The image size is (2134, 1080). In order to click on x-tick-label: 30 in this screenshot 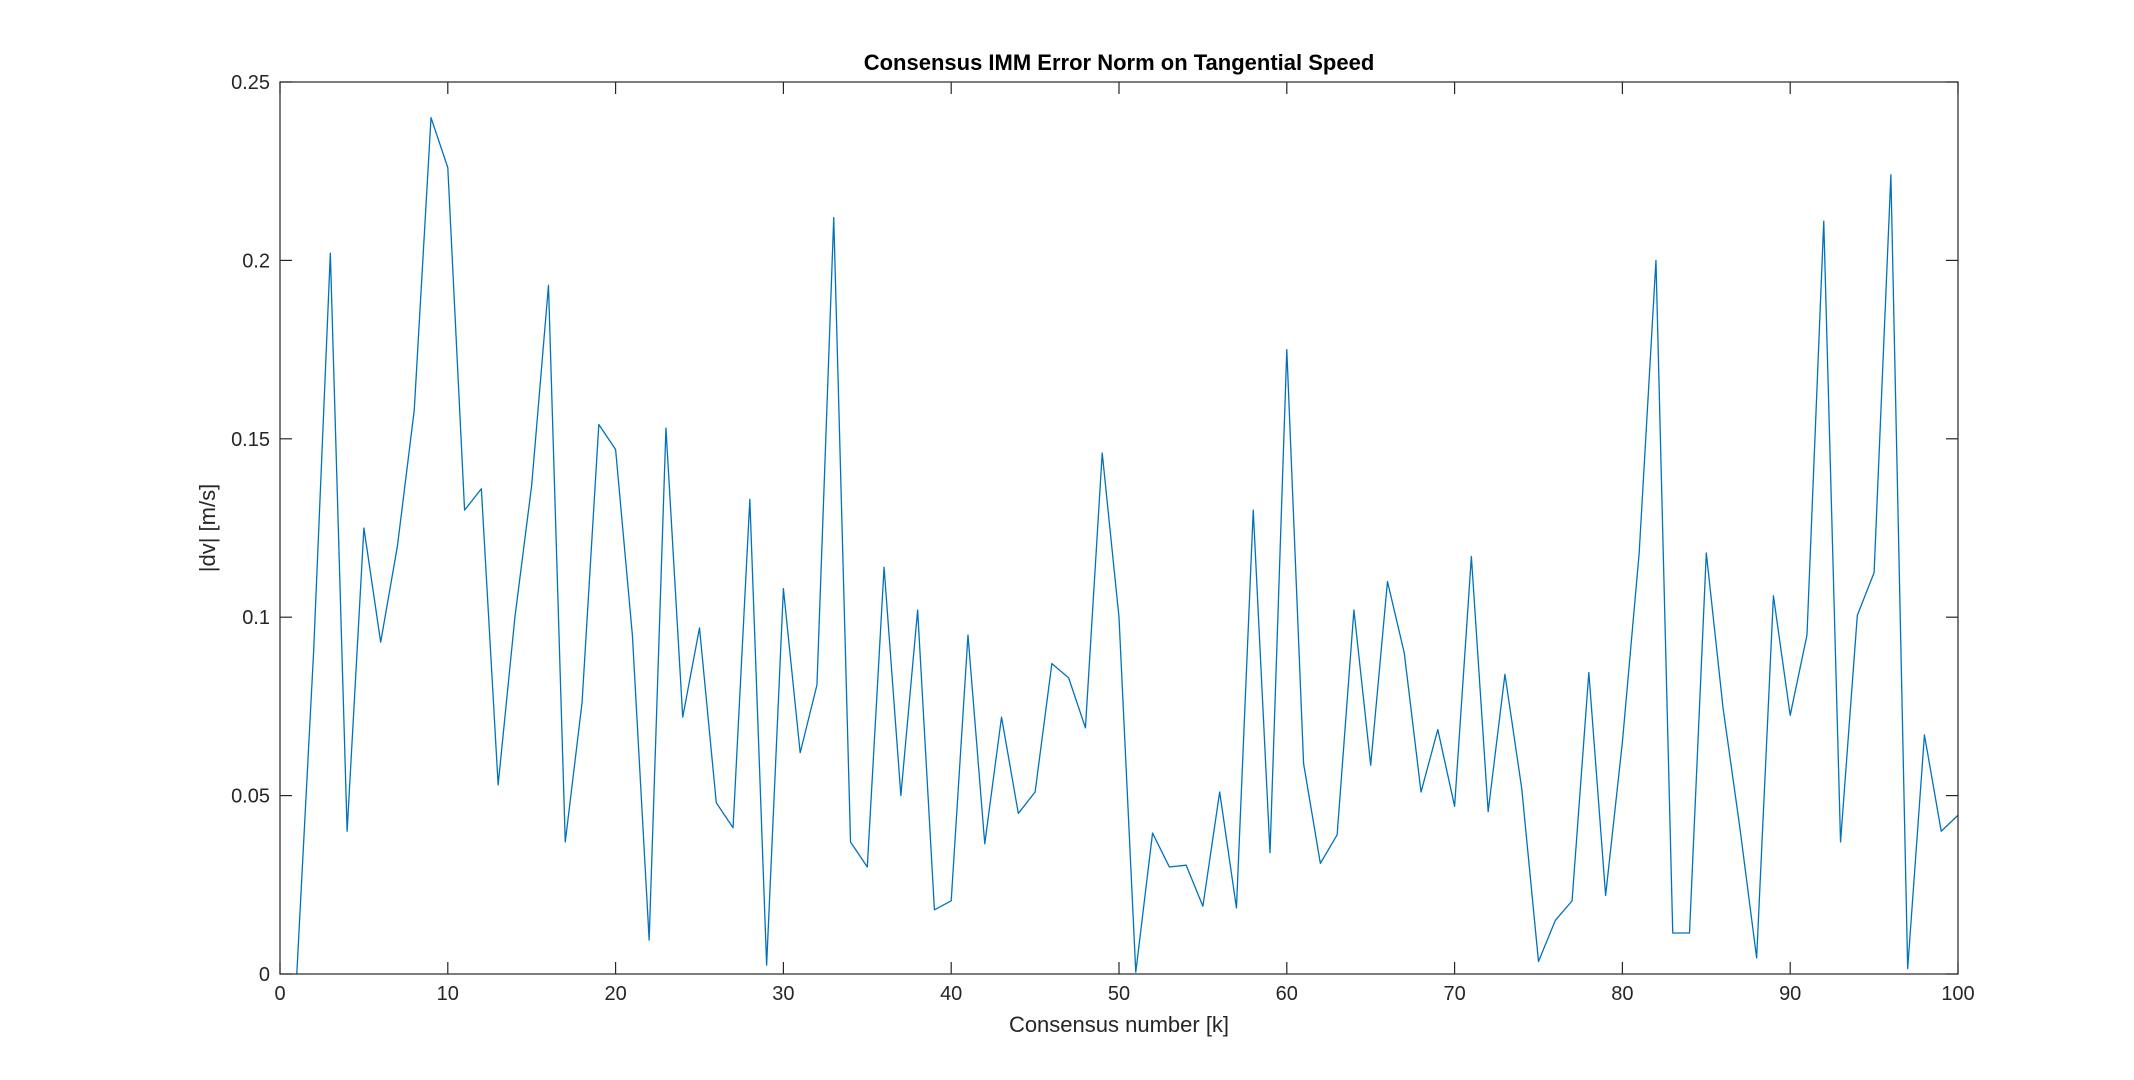, I will do `click(783, 994)`.